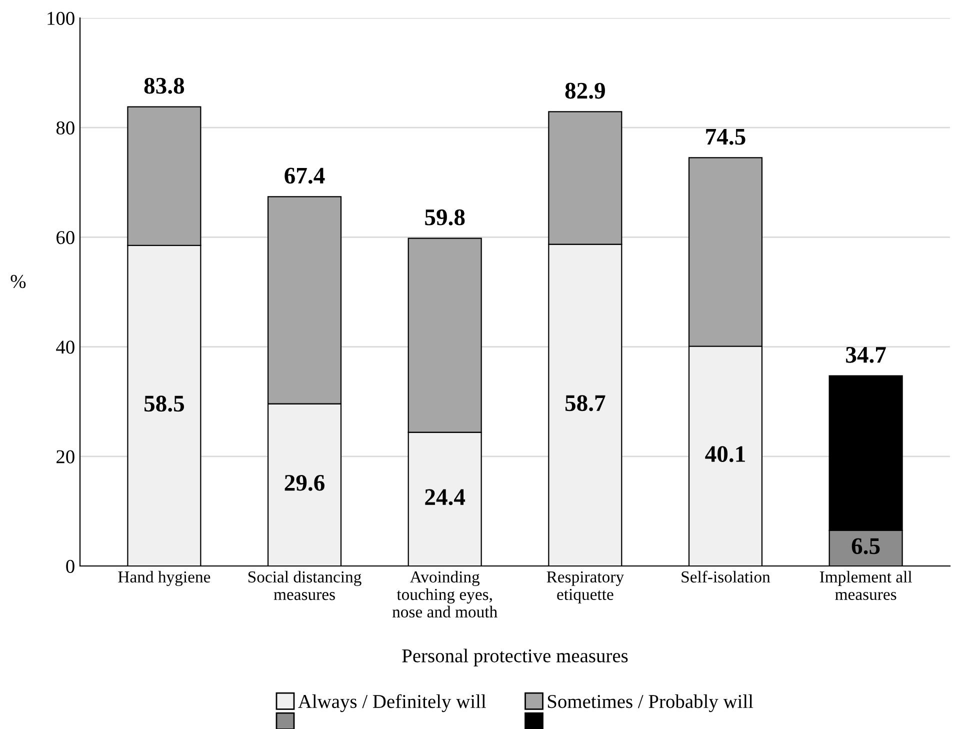 The image size is (963, 729). Describe the element at coordinates (585, 587) in the screenshot. I see `x-tick-label: Respiratory etiquette` at that location.